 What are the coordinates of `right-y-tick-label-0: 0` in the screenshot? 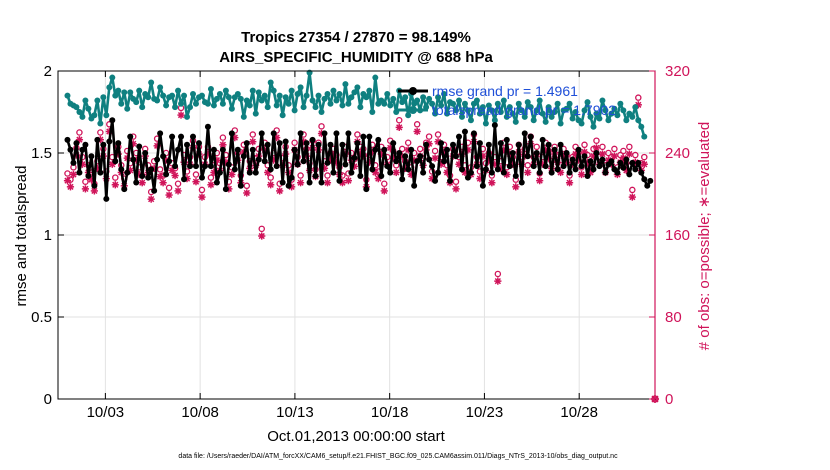 It's located at (669, 399).